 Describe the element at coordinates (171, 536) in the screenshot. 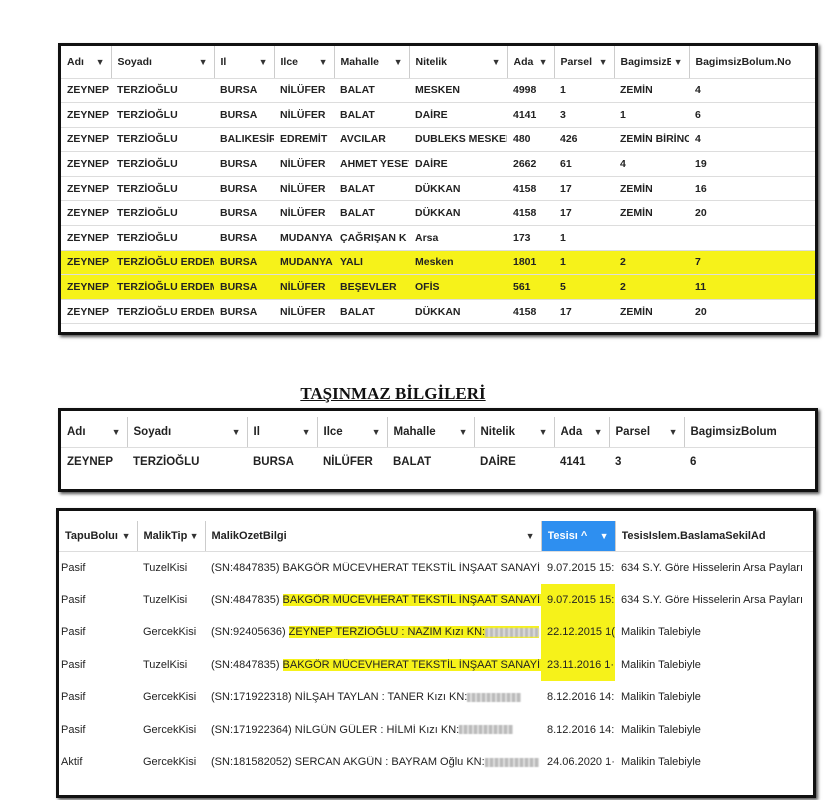

I see `column-header-maliktip: MalikTip ▼` at that location.